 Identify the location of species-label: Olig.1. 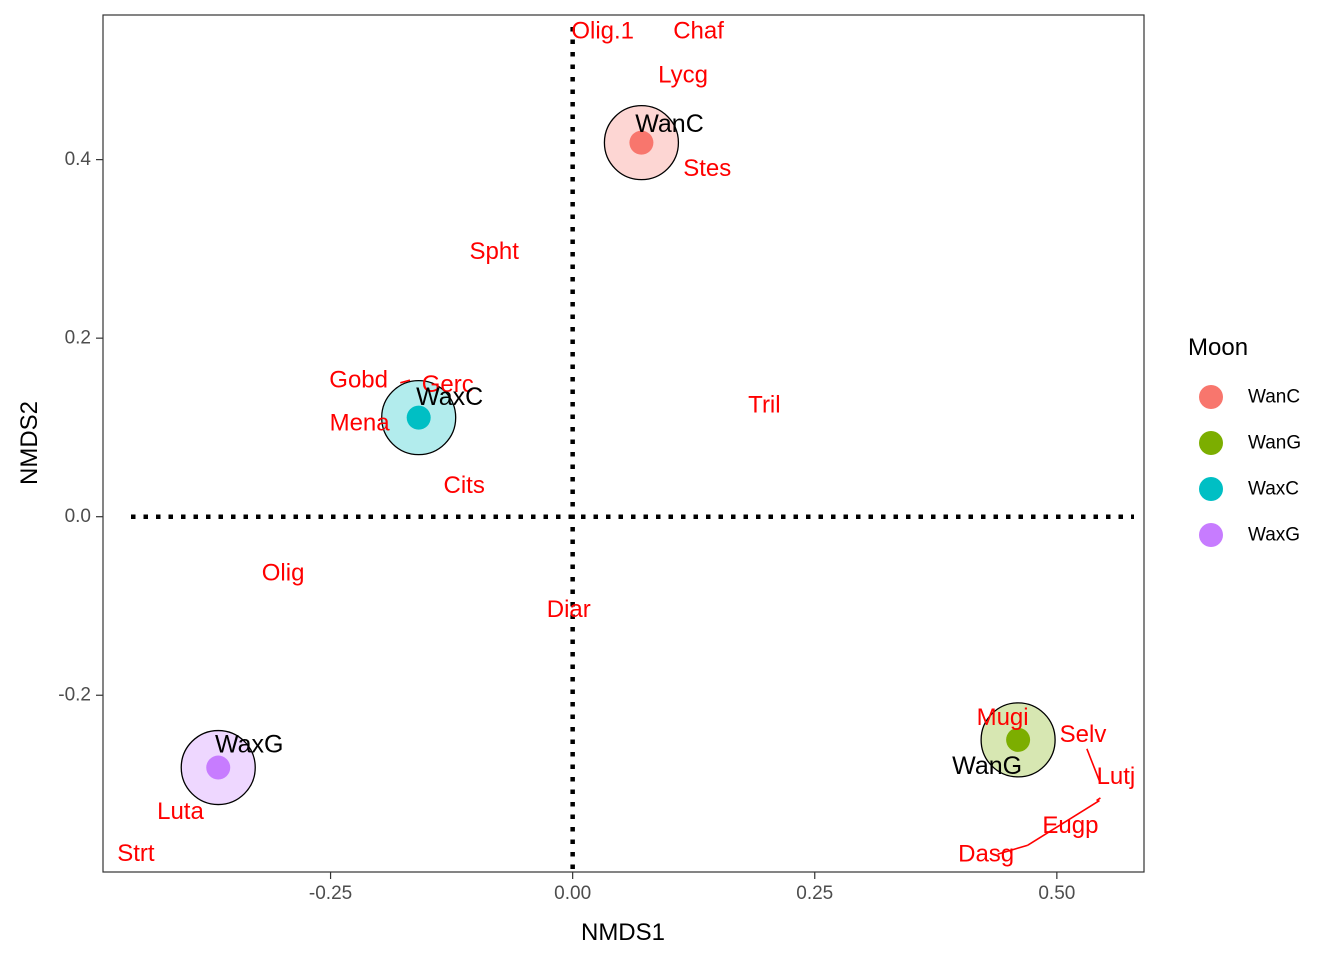
(602, 31).